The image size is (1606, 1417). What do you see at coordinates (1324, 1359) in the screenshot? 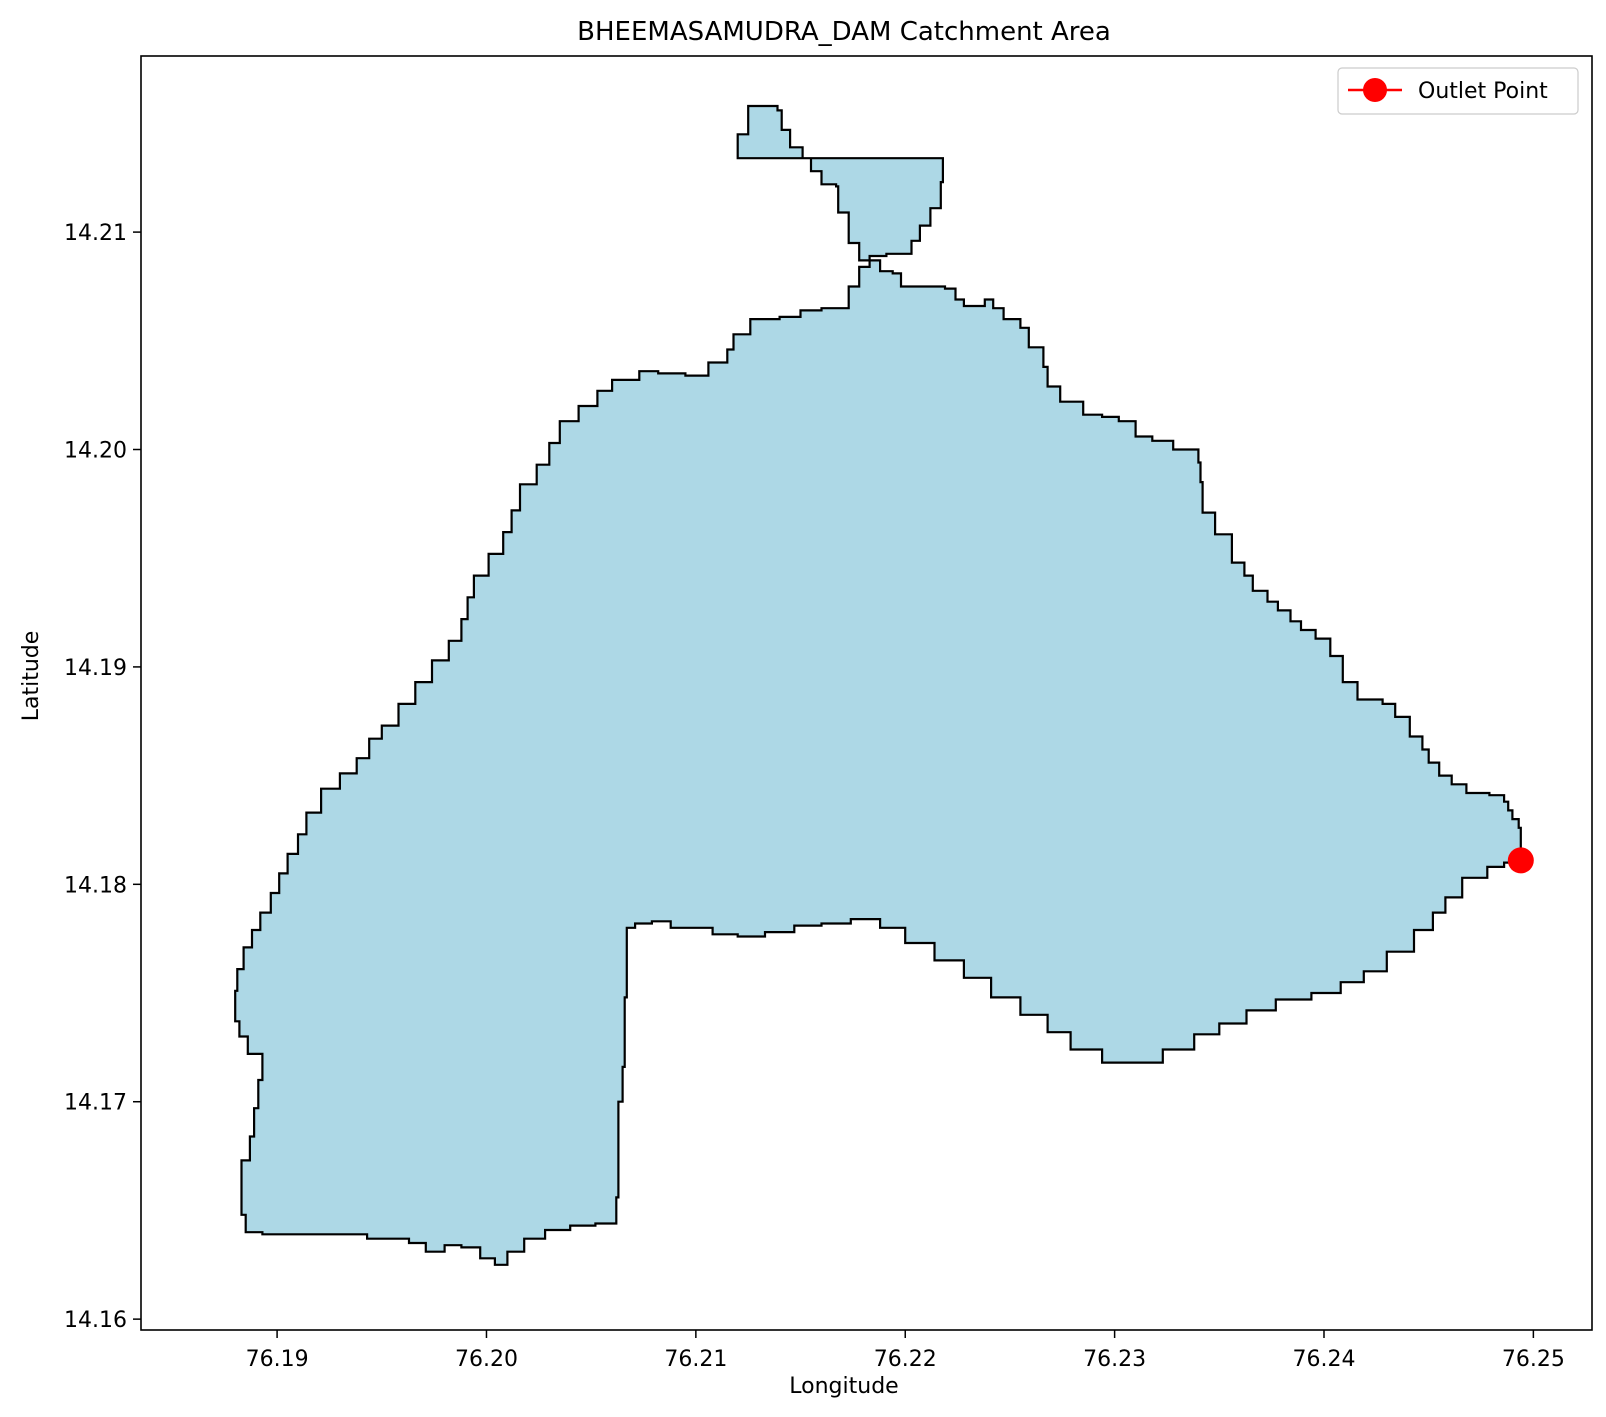
I see `x-tick-label: 76.24` at bounding box center [1324, 1359].